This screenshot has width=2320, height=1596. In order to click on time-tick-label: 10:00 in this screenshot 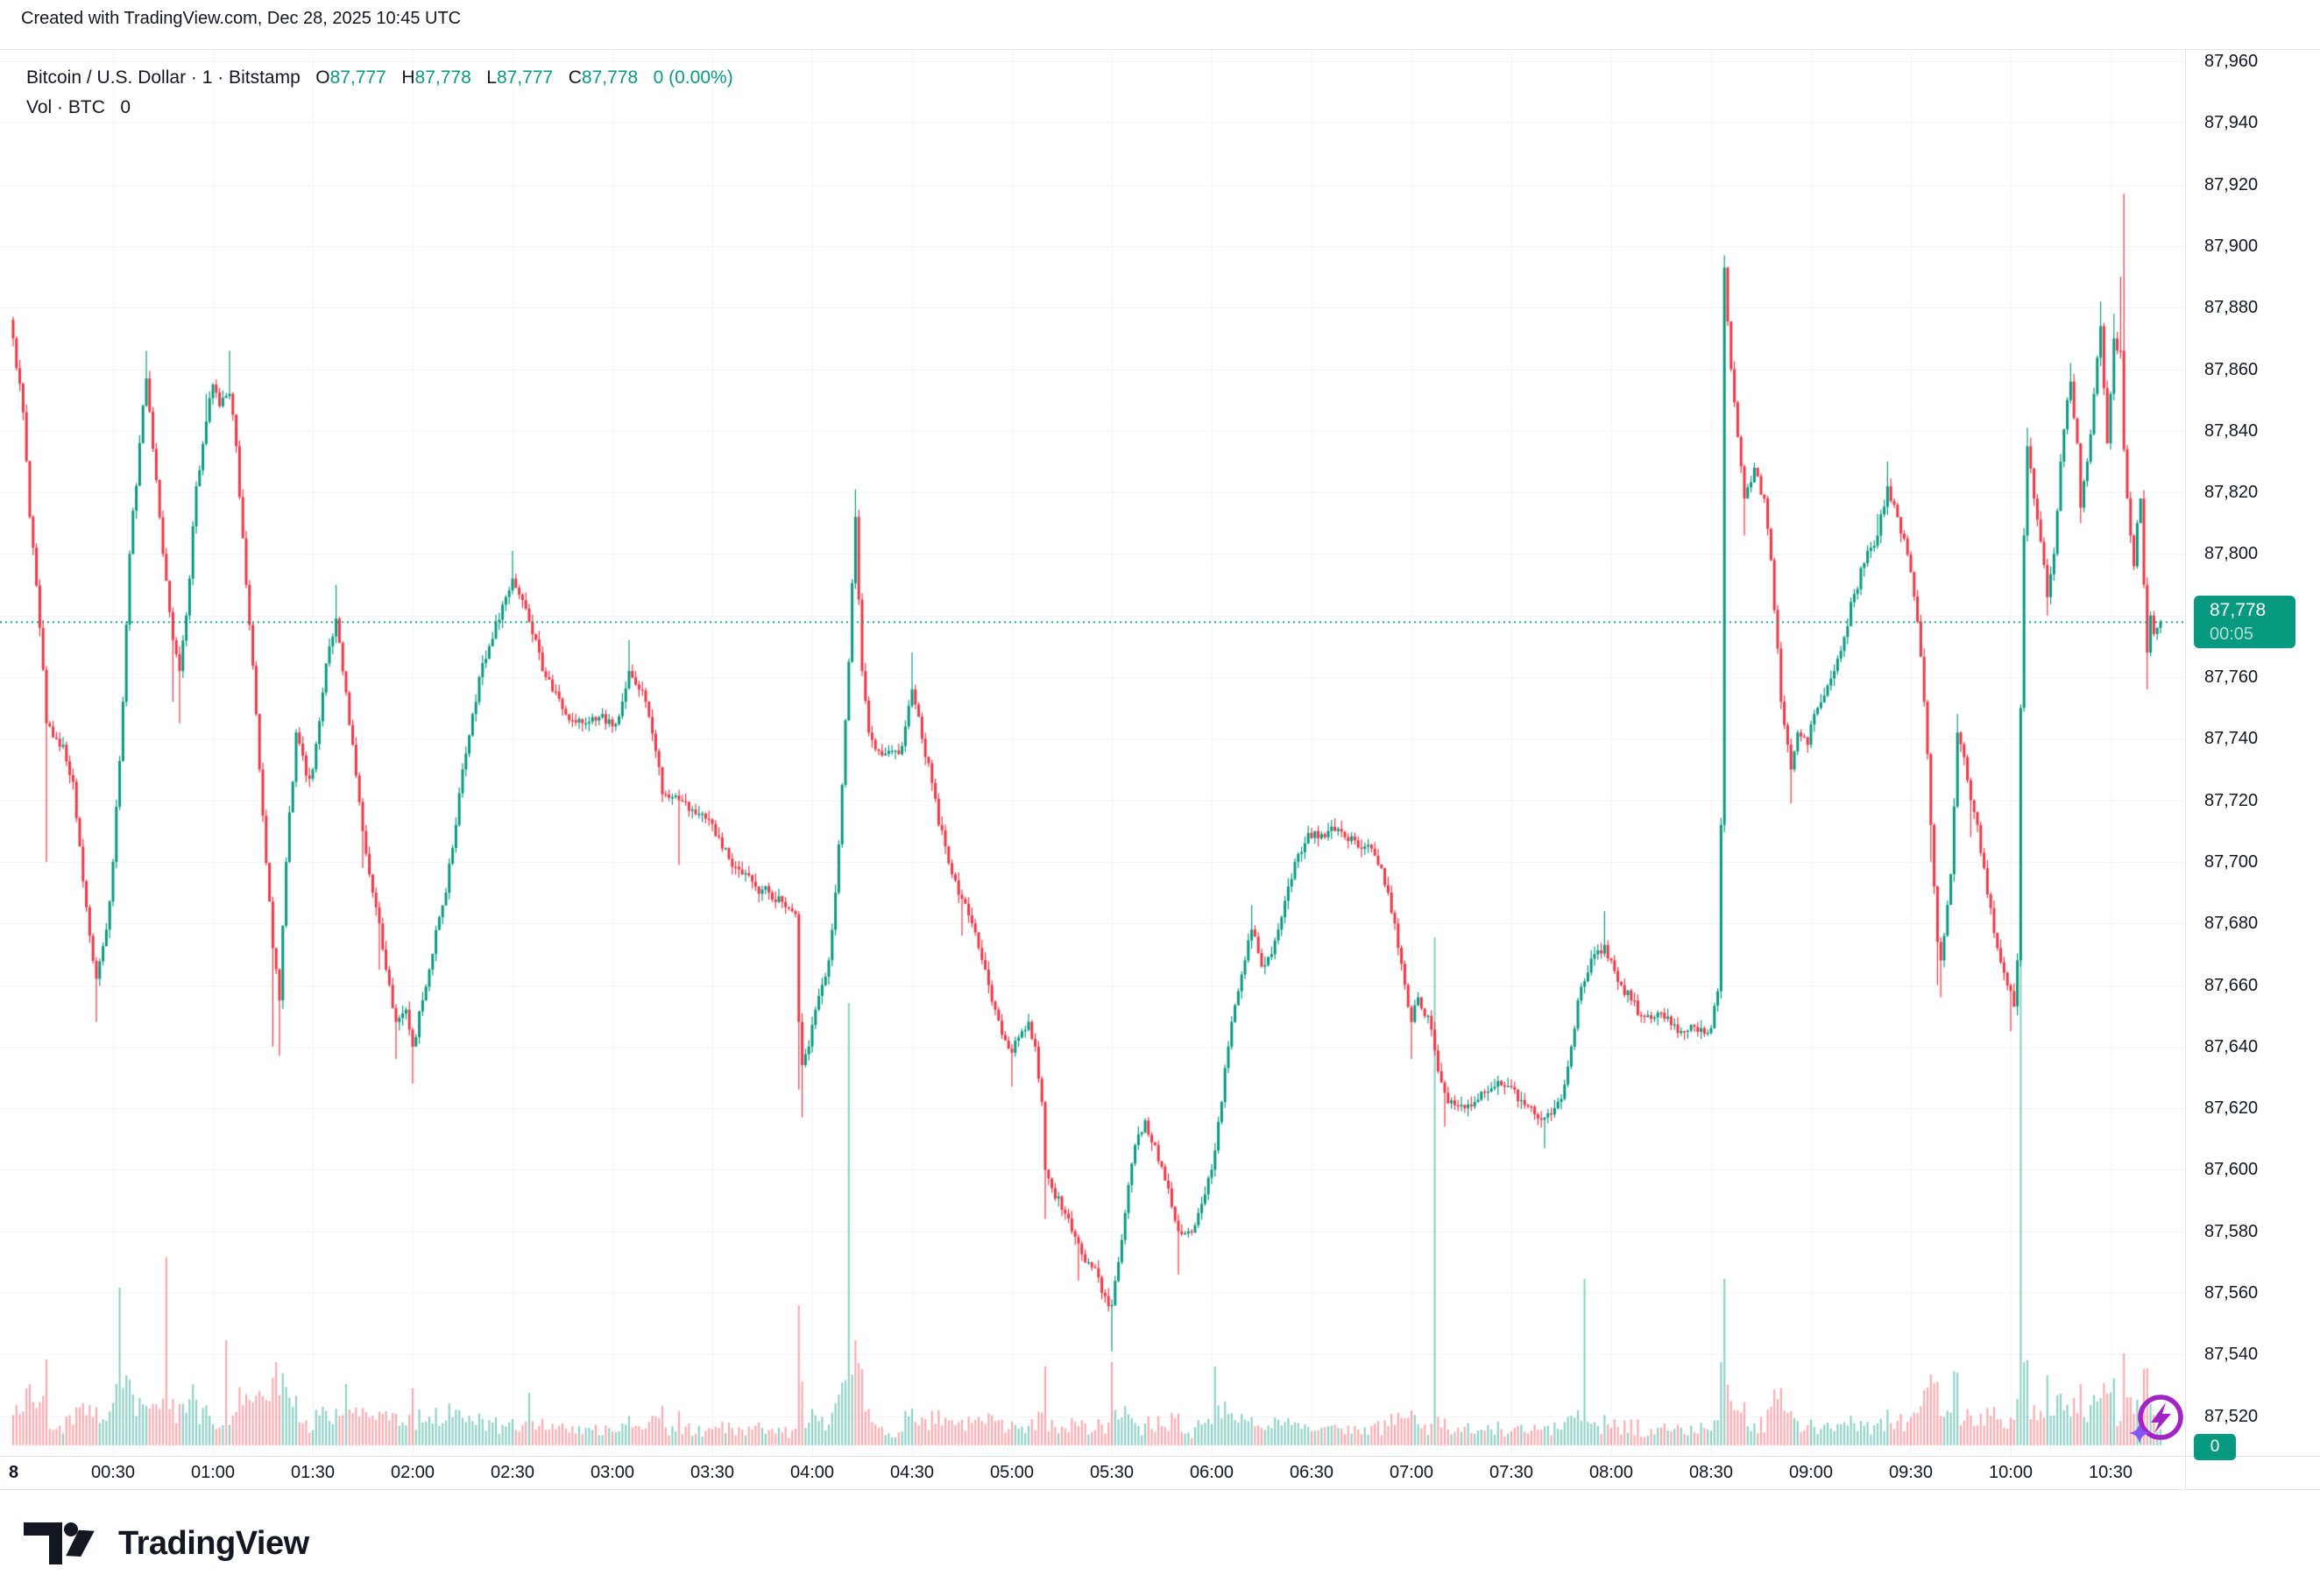, I will do `click(2011, 1472)`.